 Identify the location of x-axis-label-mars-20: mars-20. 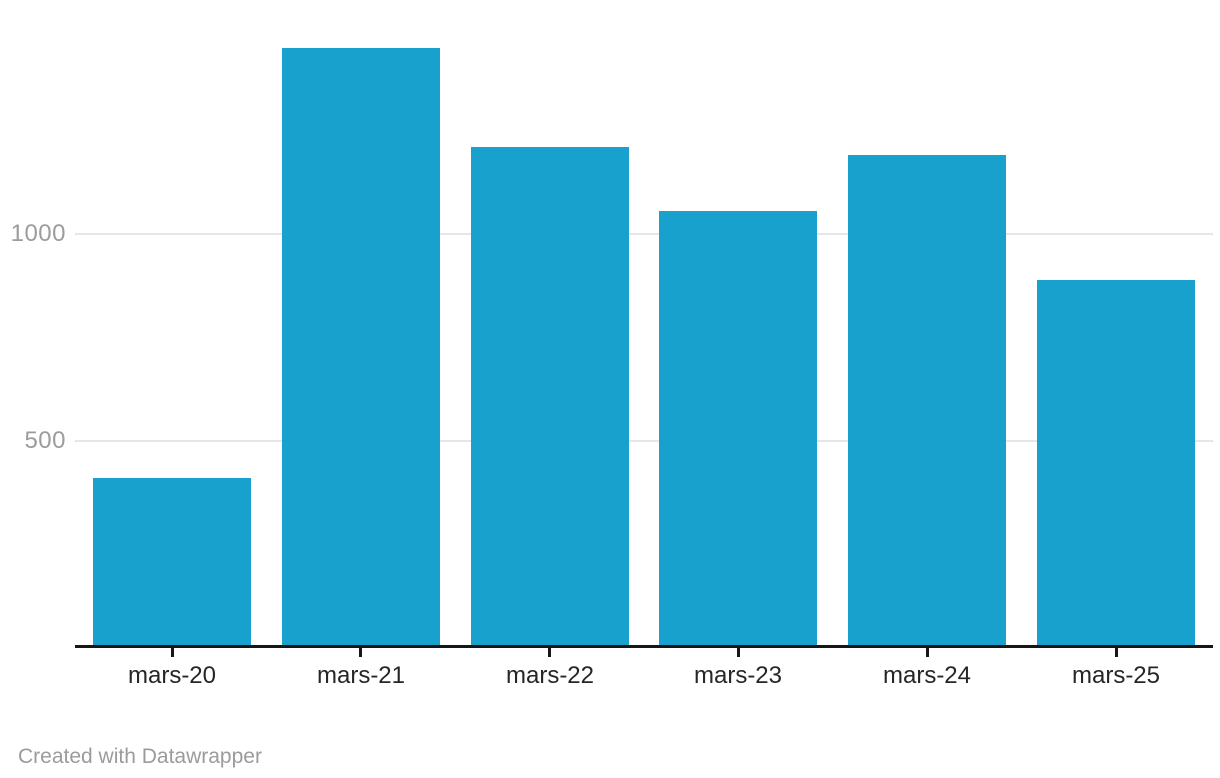
(172, 675).